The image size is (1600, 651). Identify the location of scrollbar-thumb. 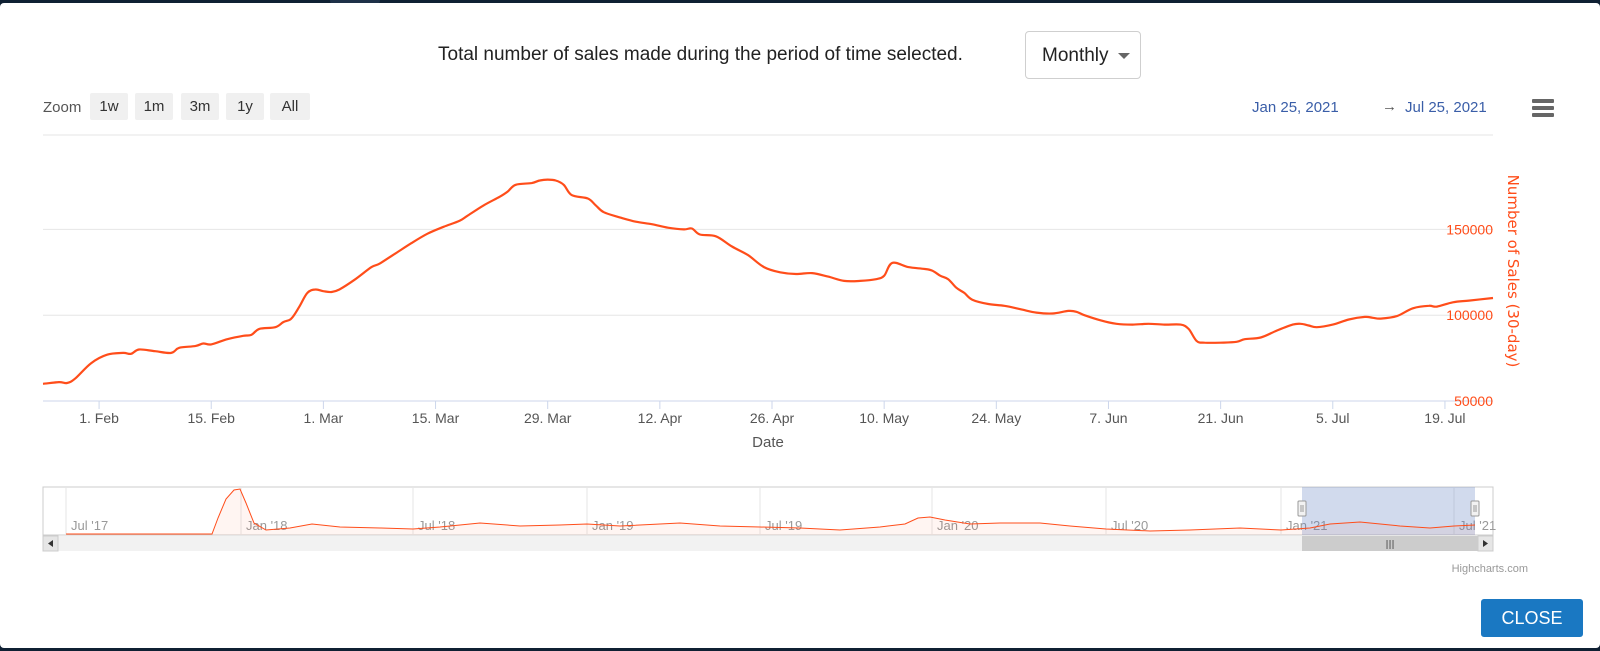
(1390, 543).